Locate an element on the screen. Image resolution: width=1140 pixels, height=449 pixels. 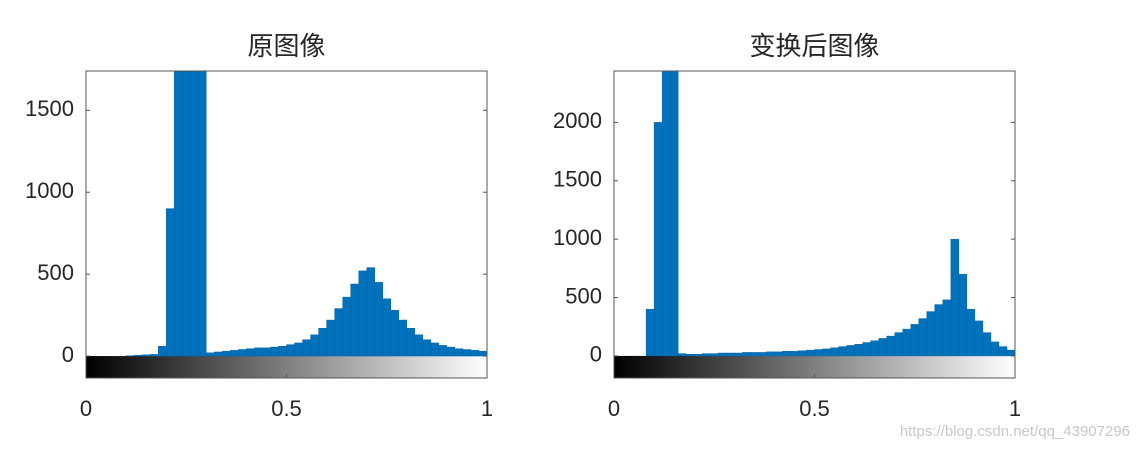
chart-title: 原图像 is located at coordinates (286, 46).